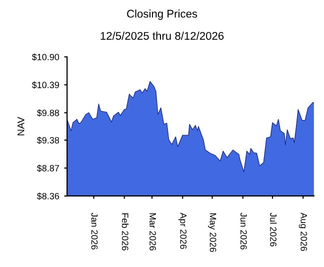 The width and height of the screenshot is (324, 267). Describe the element at coordinates (162, 36) in the screenshot. I see `chart-subtitle: 12/5/2025 thru 8/12/2026` at that location.